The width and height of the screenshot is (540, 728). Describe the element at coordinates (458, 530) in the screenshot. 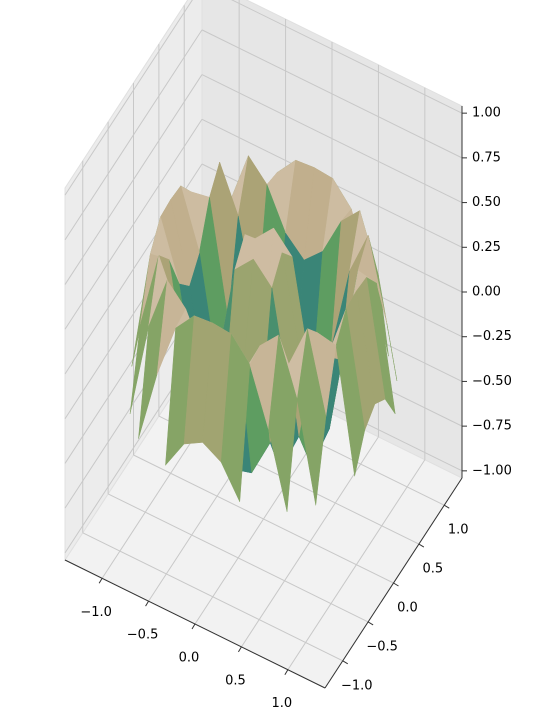

I see `y-tick-label: 1.0` at that location.